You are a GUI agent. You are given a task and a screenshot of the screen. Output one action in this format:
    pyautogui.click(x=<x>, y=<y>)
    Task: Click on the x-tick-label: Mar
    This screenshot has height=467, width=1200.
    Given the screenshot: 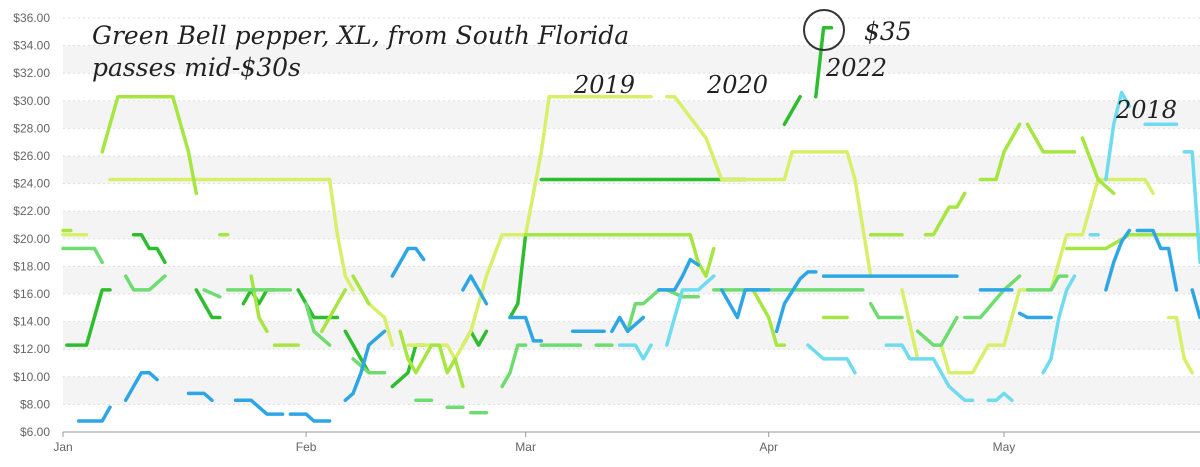 What is the action you would take?
    pyautogui.click(x=525, y=447)
    